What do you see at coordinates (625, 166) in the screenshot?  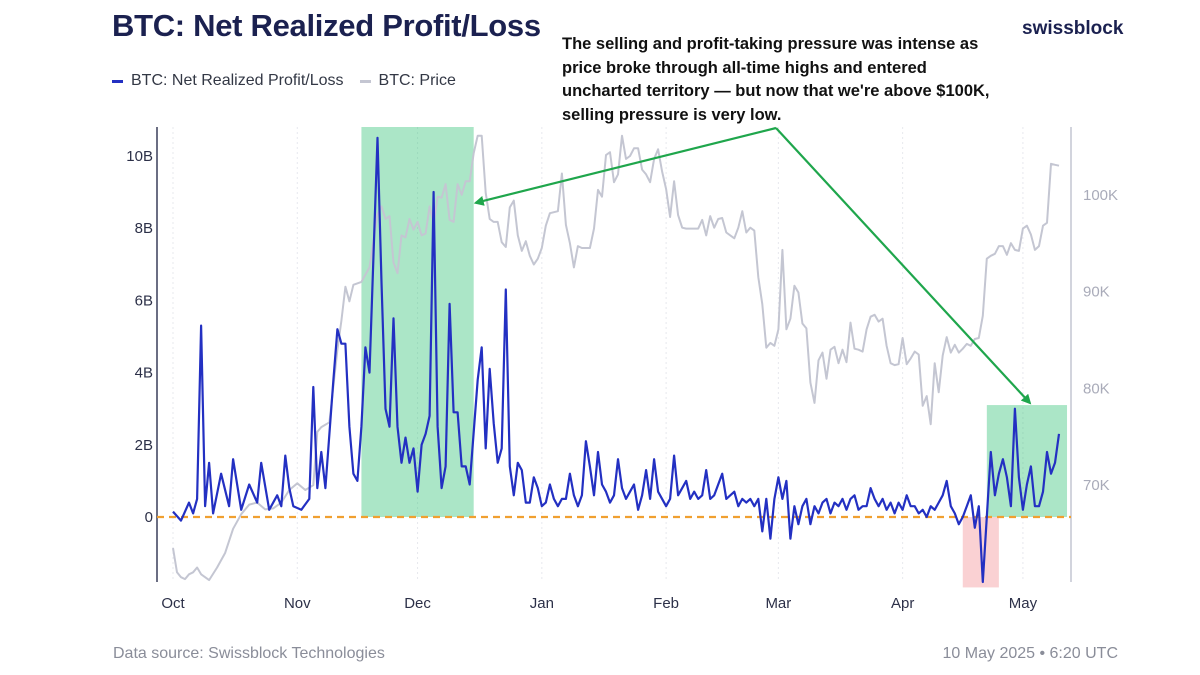 I see `annotation-arrow-dec` at bounding box center [625, 166].